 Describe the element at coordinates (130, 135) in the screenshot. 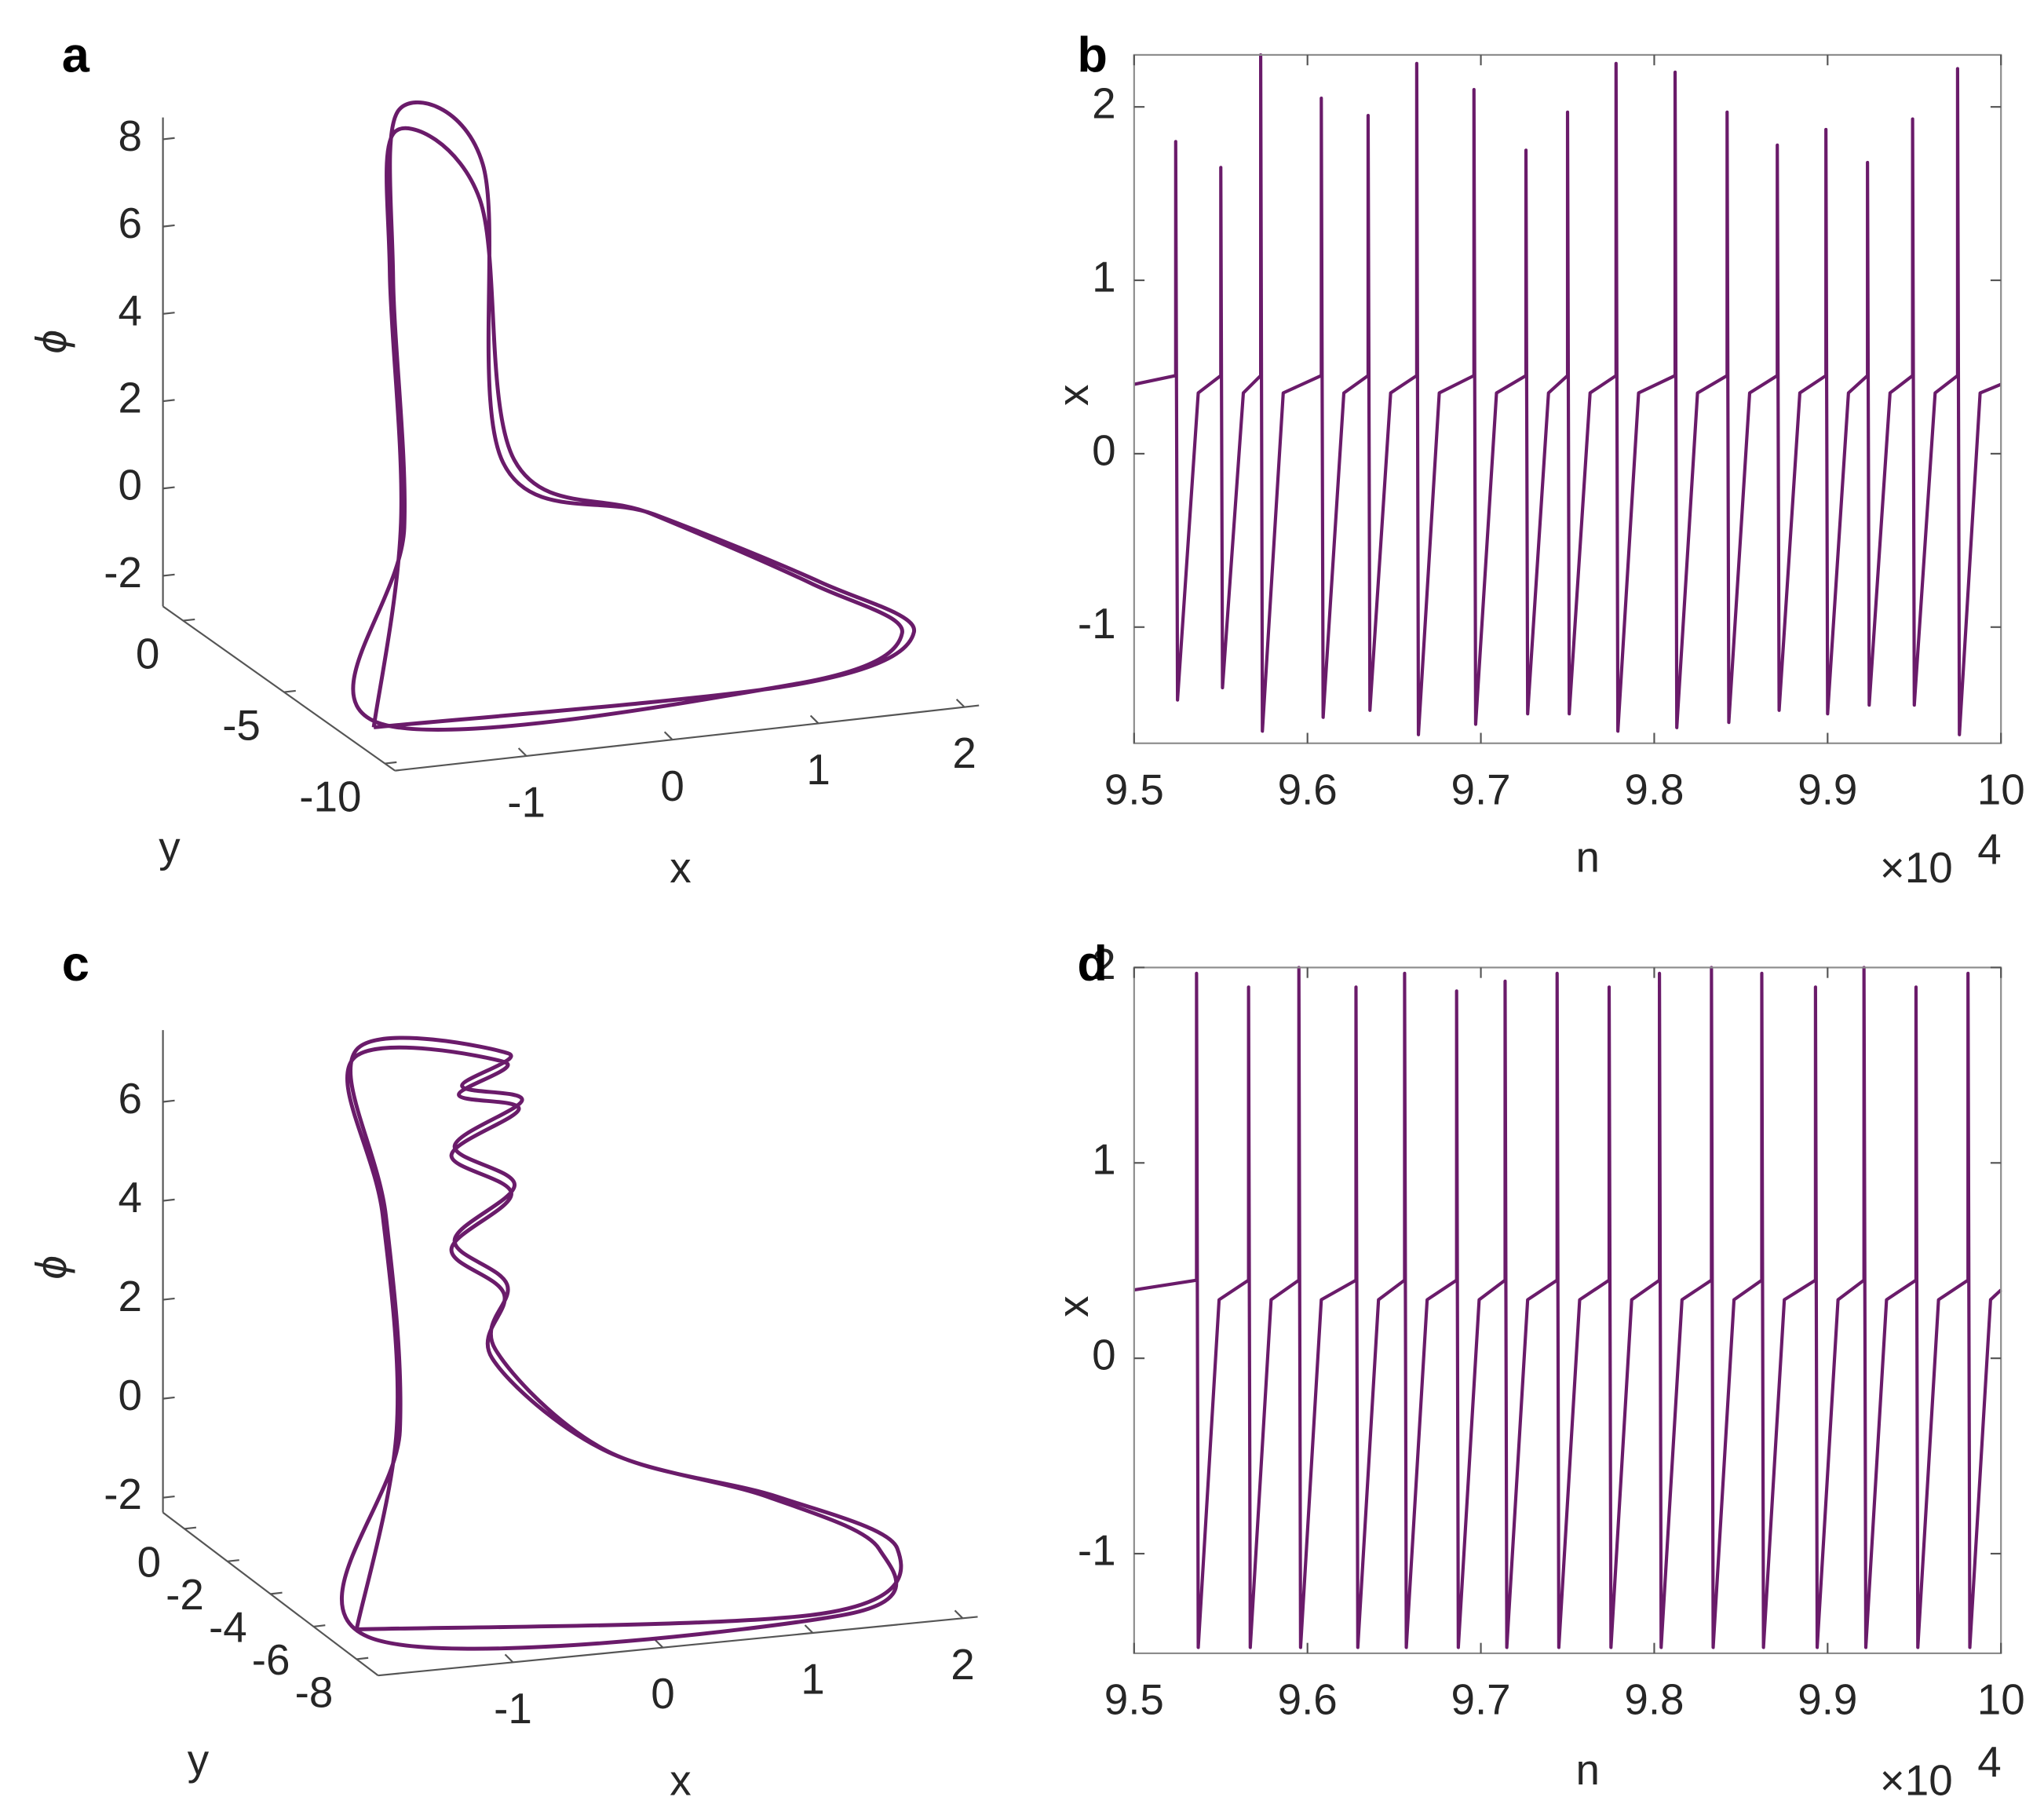

I see `z-tick-label: 8` at that location.